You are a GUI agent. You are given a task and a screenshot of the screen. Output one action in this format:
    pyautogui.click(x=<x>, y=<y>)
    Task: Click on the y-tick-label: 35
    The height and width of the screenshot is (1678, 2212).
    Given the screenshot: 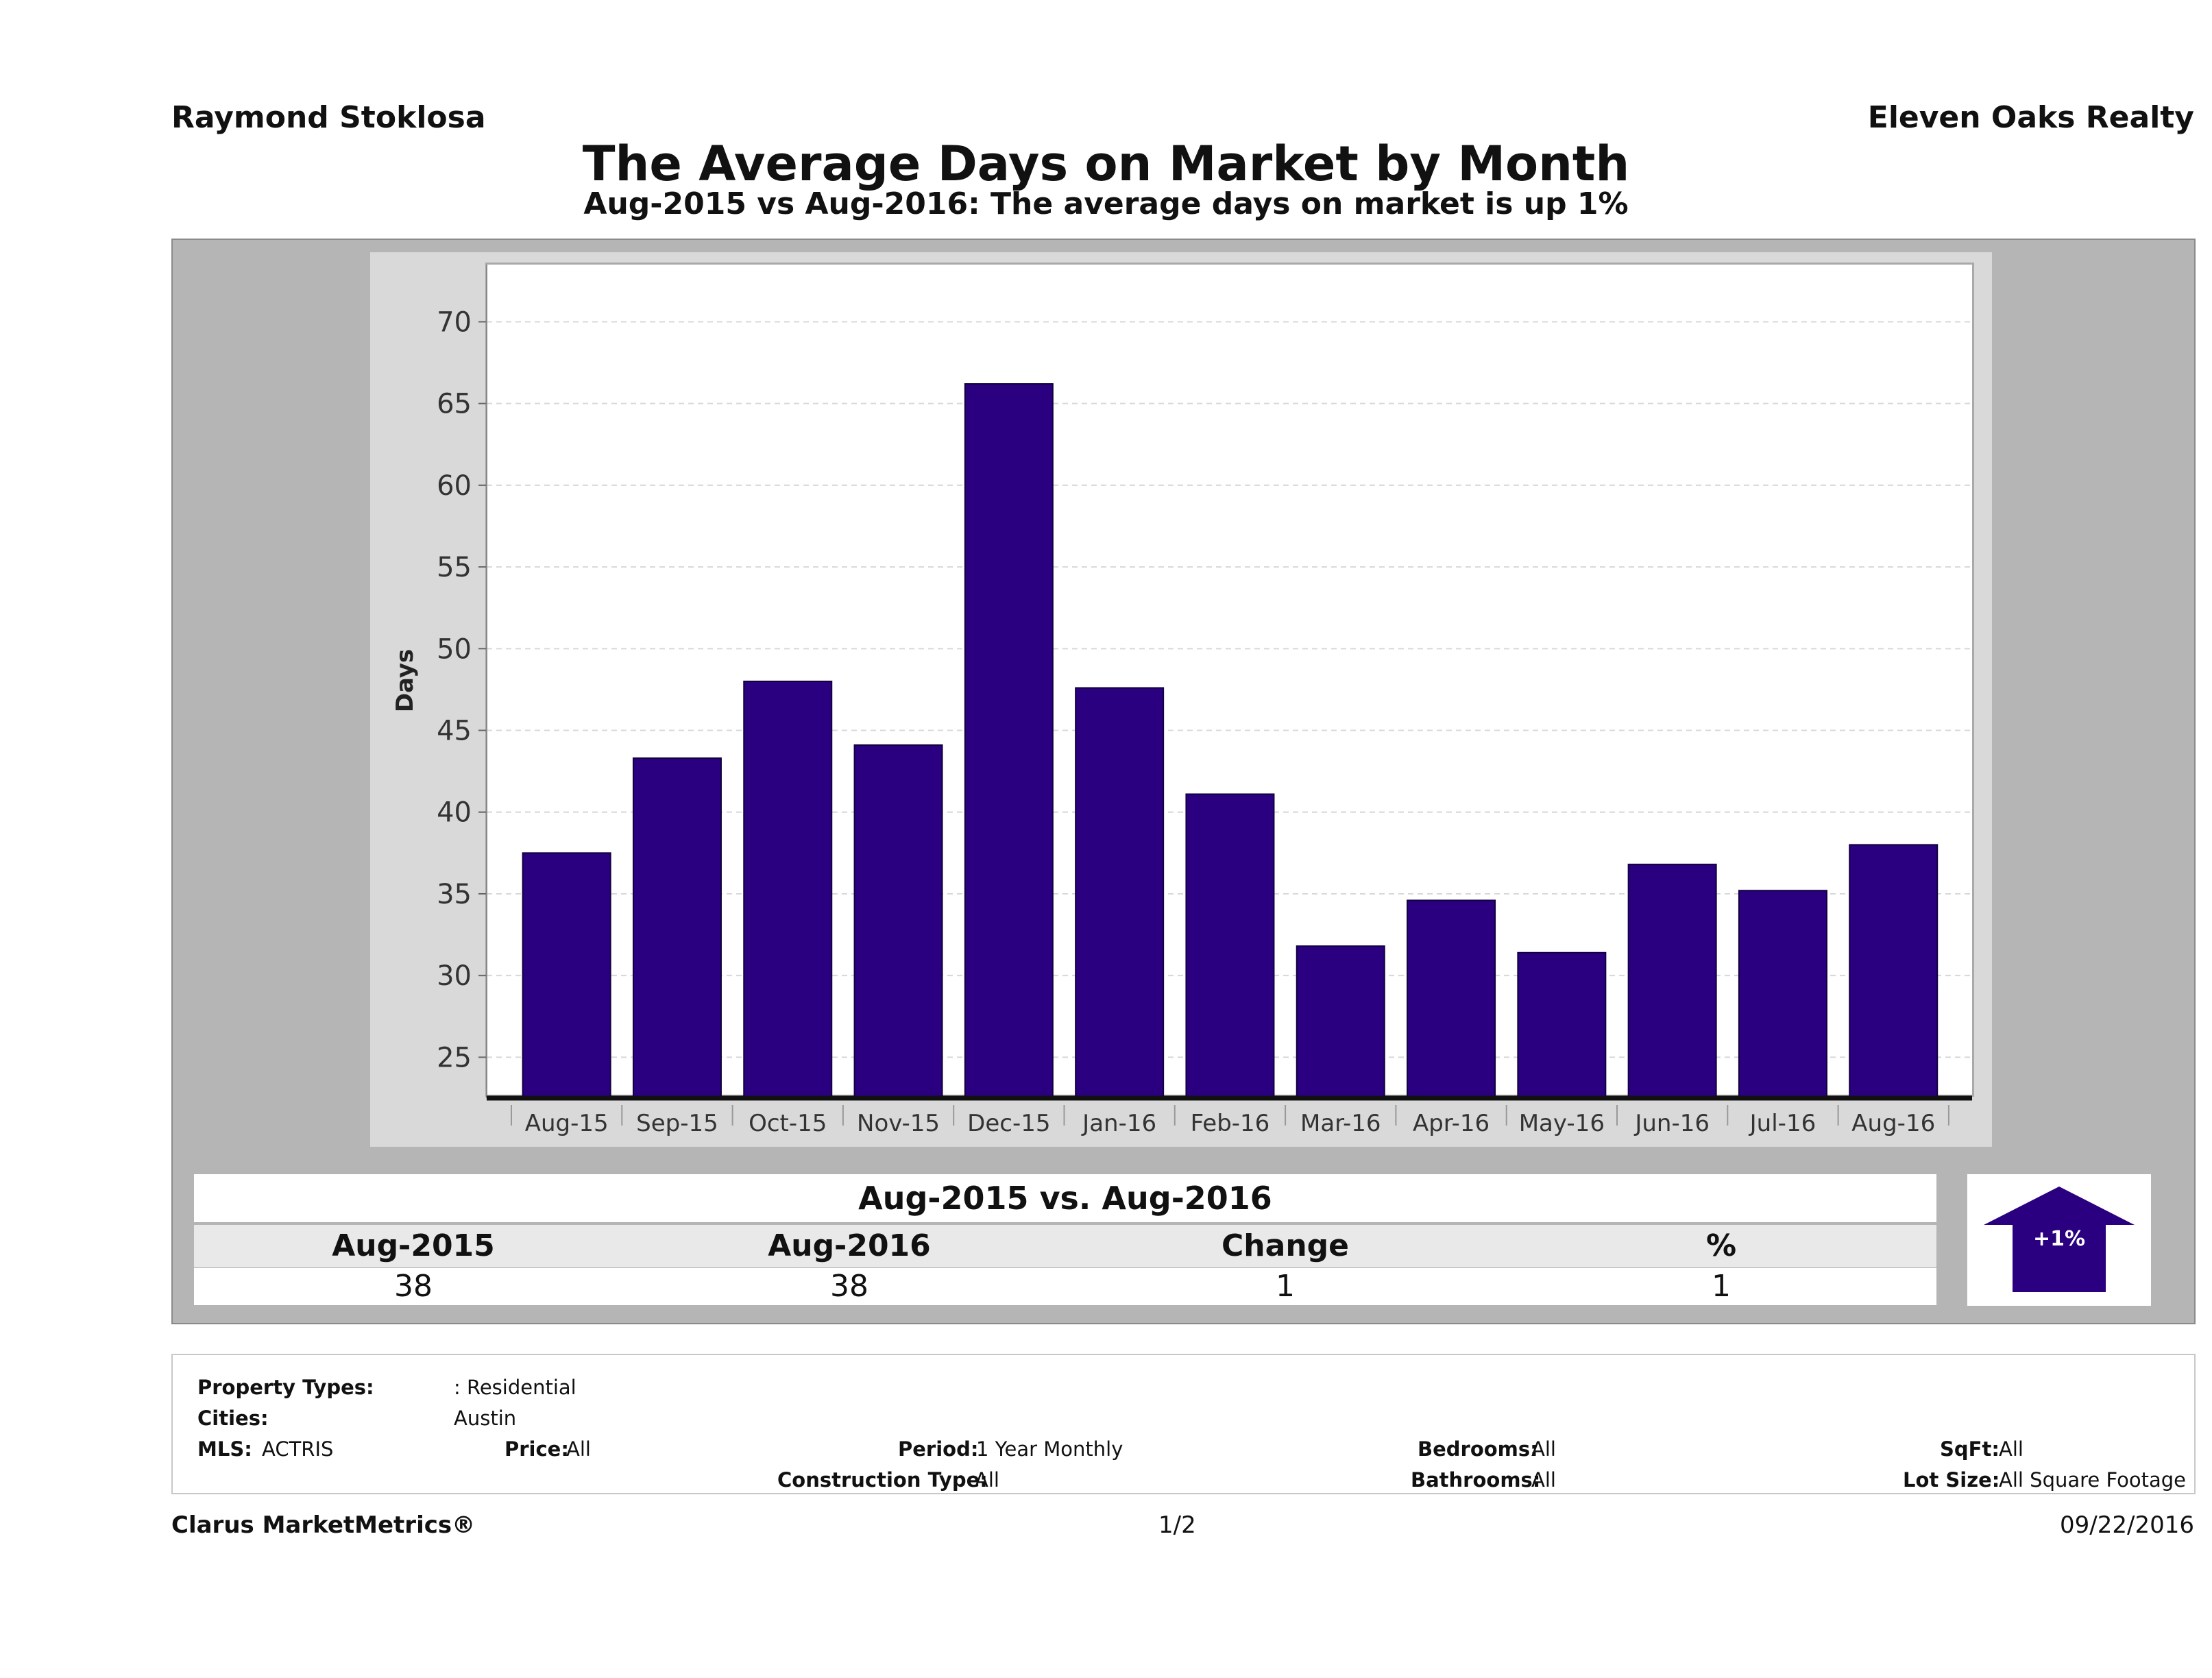 What is the action you would take?
    pyautogui.click(x=455, y=894)
    